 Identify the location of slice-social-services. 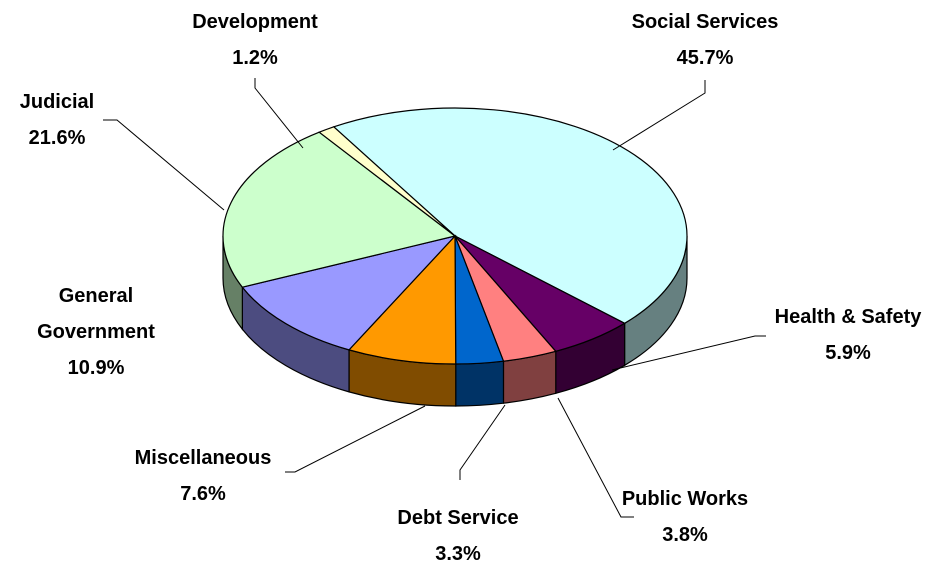
(510, 216).